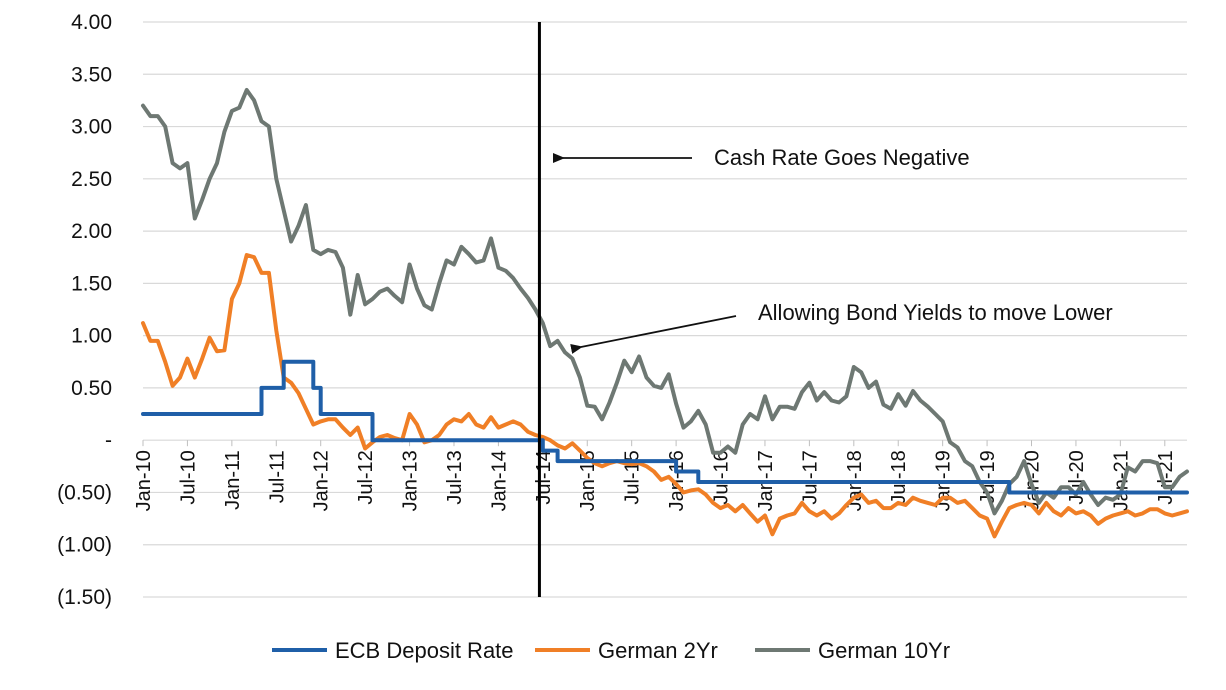 The width and height of the screenshot is (1226, 690). I want to click on y-tick-label: 0.50, so click(91, 388).